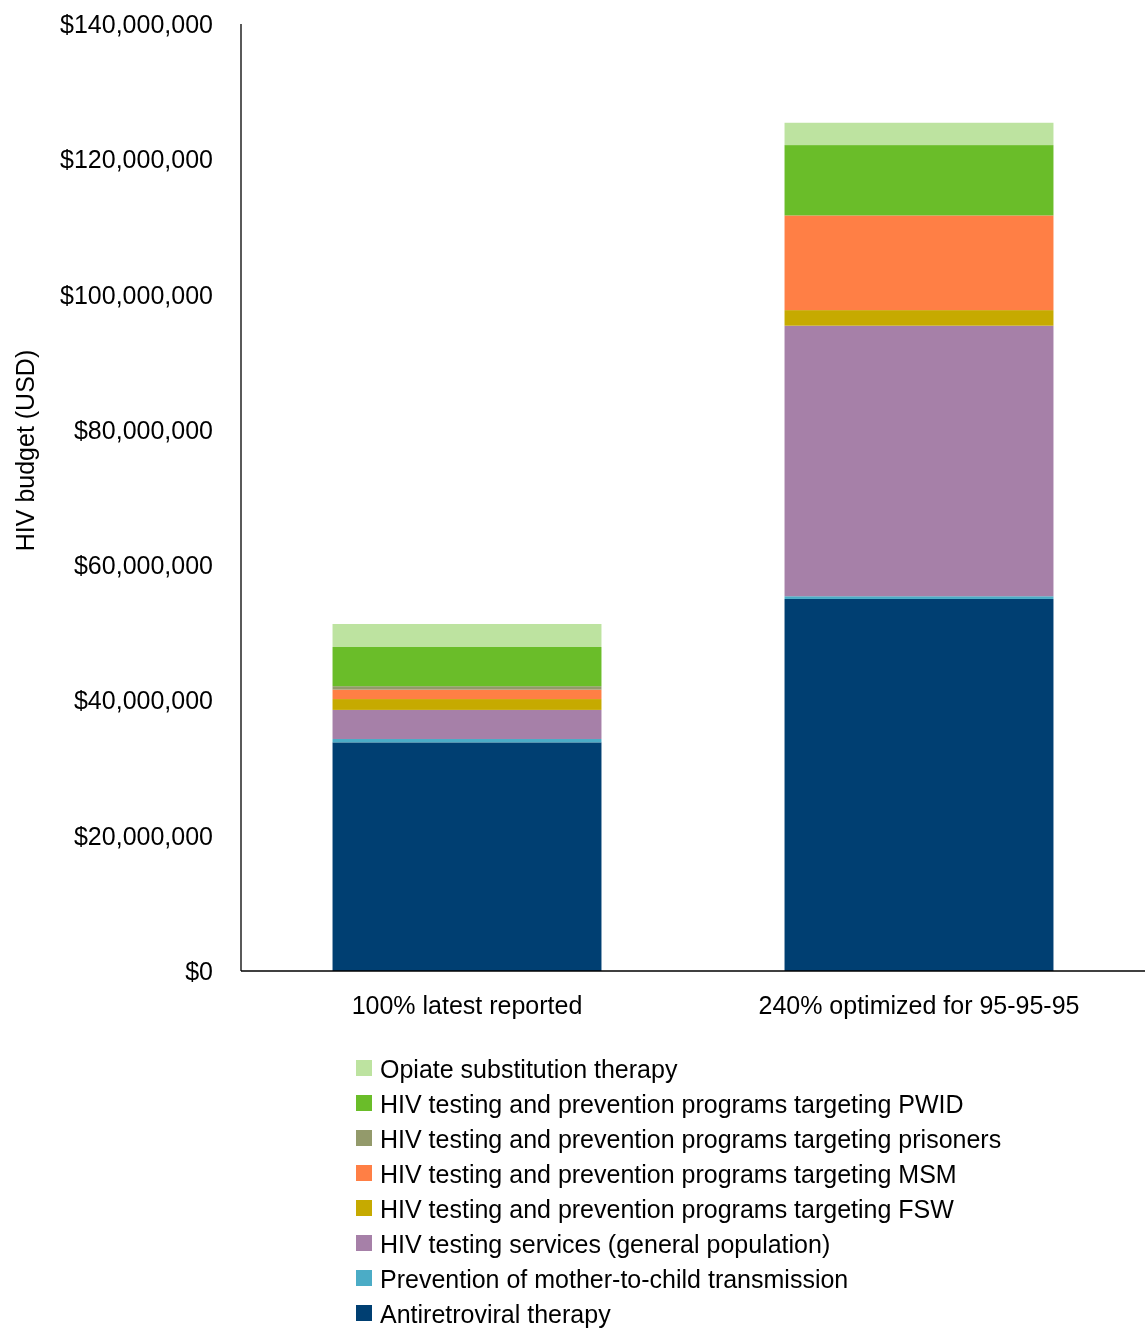 The height and width of the screenshot is (1329, 1145). What do you see at coordinates (143, 429) in the screenshot?
I see `y-tick-label: $80,000,000` at bounding box center [143, 429].